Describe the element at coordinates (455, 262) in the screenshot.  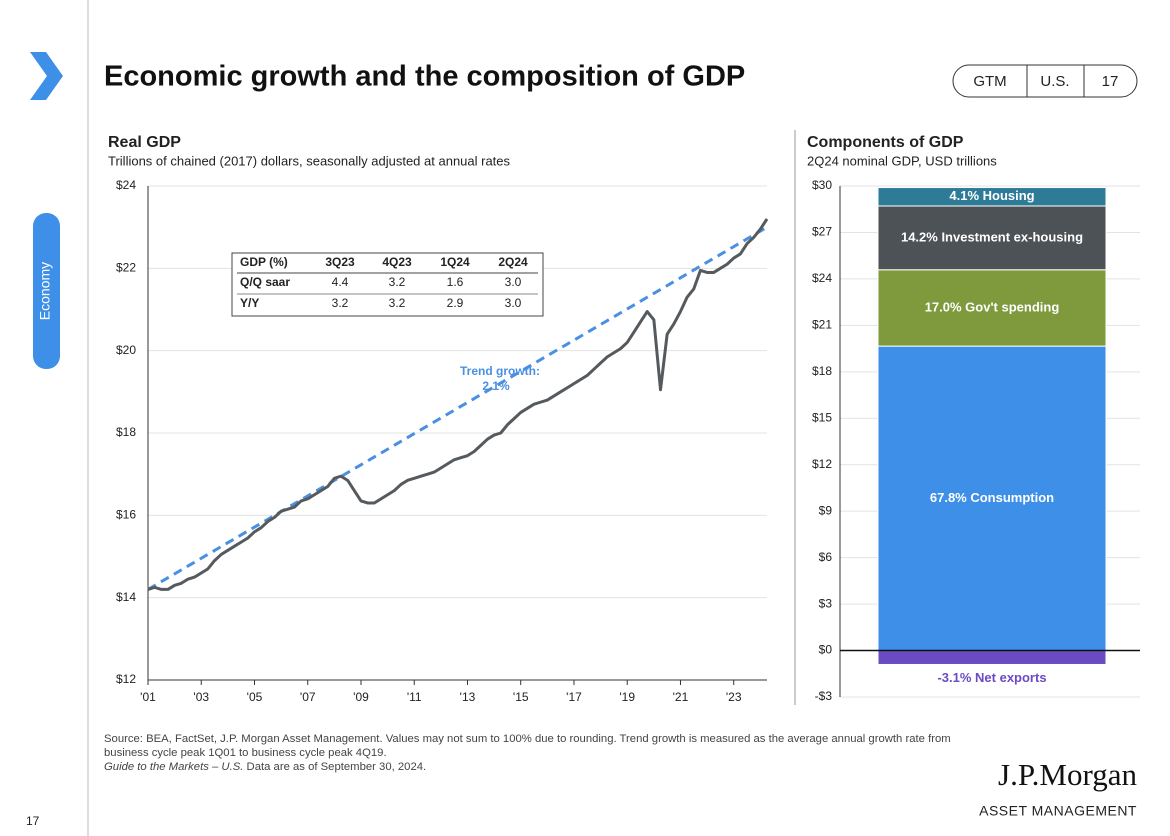
I see `table-cell: 1Q24` at that location.